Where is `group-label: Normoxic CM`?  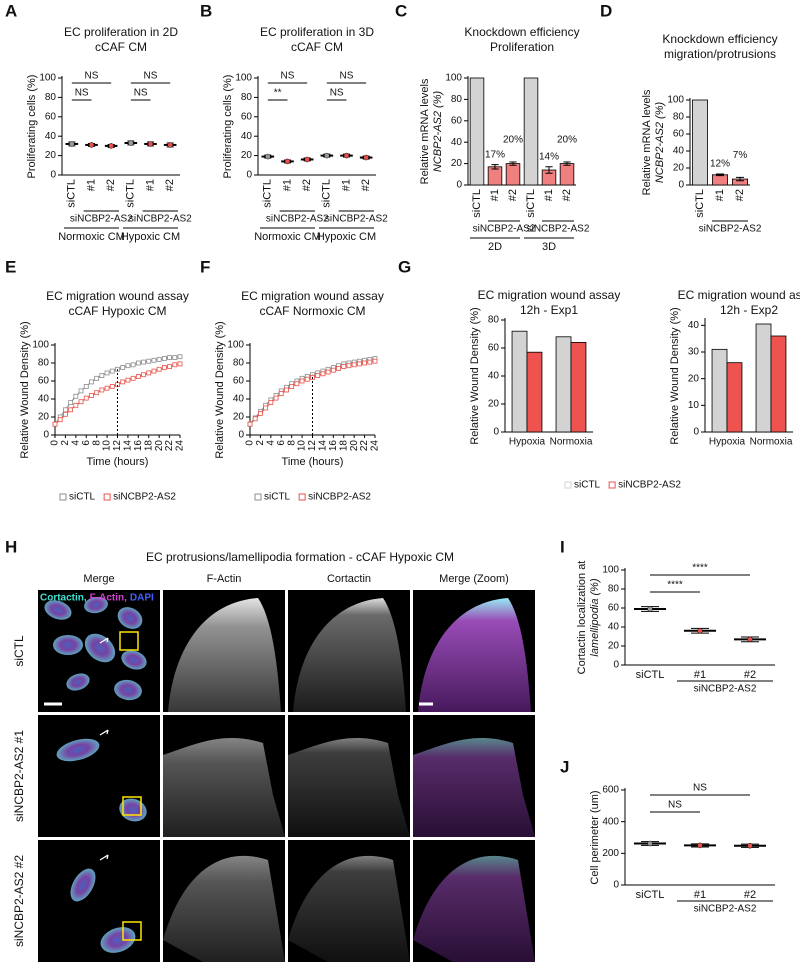
group-label: Normoxic CM is located at coordinates (287, 237).